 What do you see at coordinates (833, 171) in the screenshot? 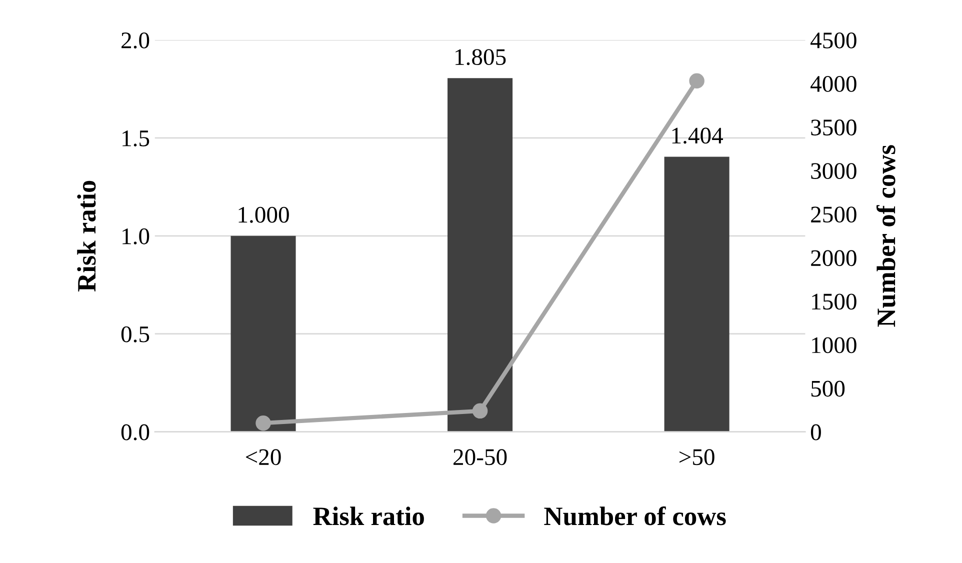
I see `y2-tick-label: 3000` at bounding box center [833, 171].